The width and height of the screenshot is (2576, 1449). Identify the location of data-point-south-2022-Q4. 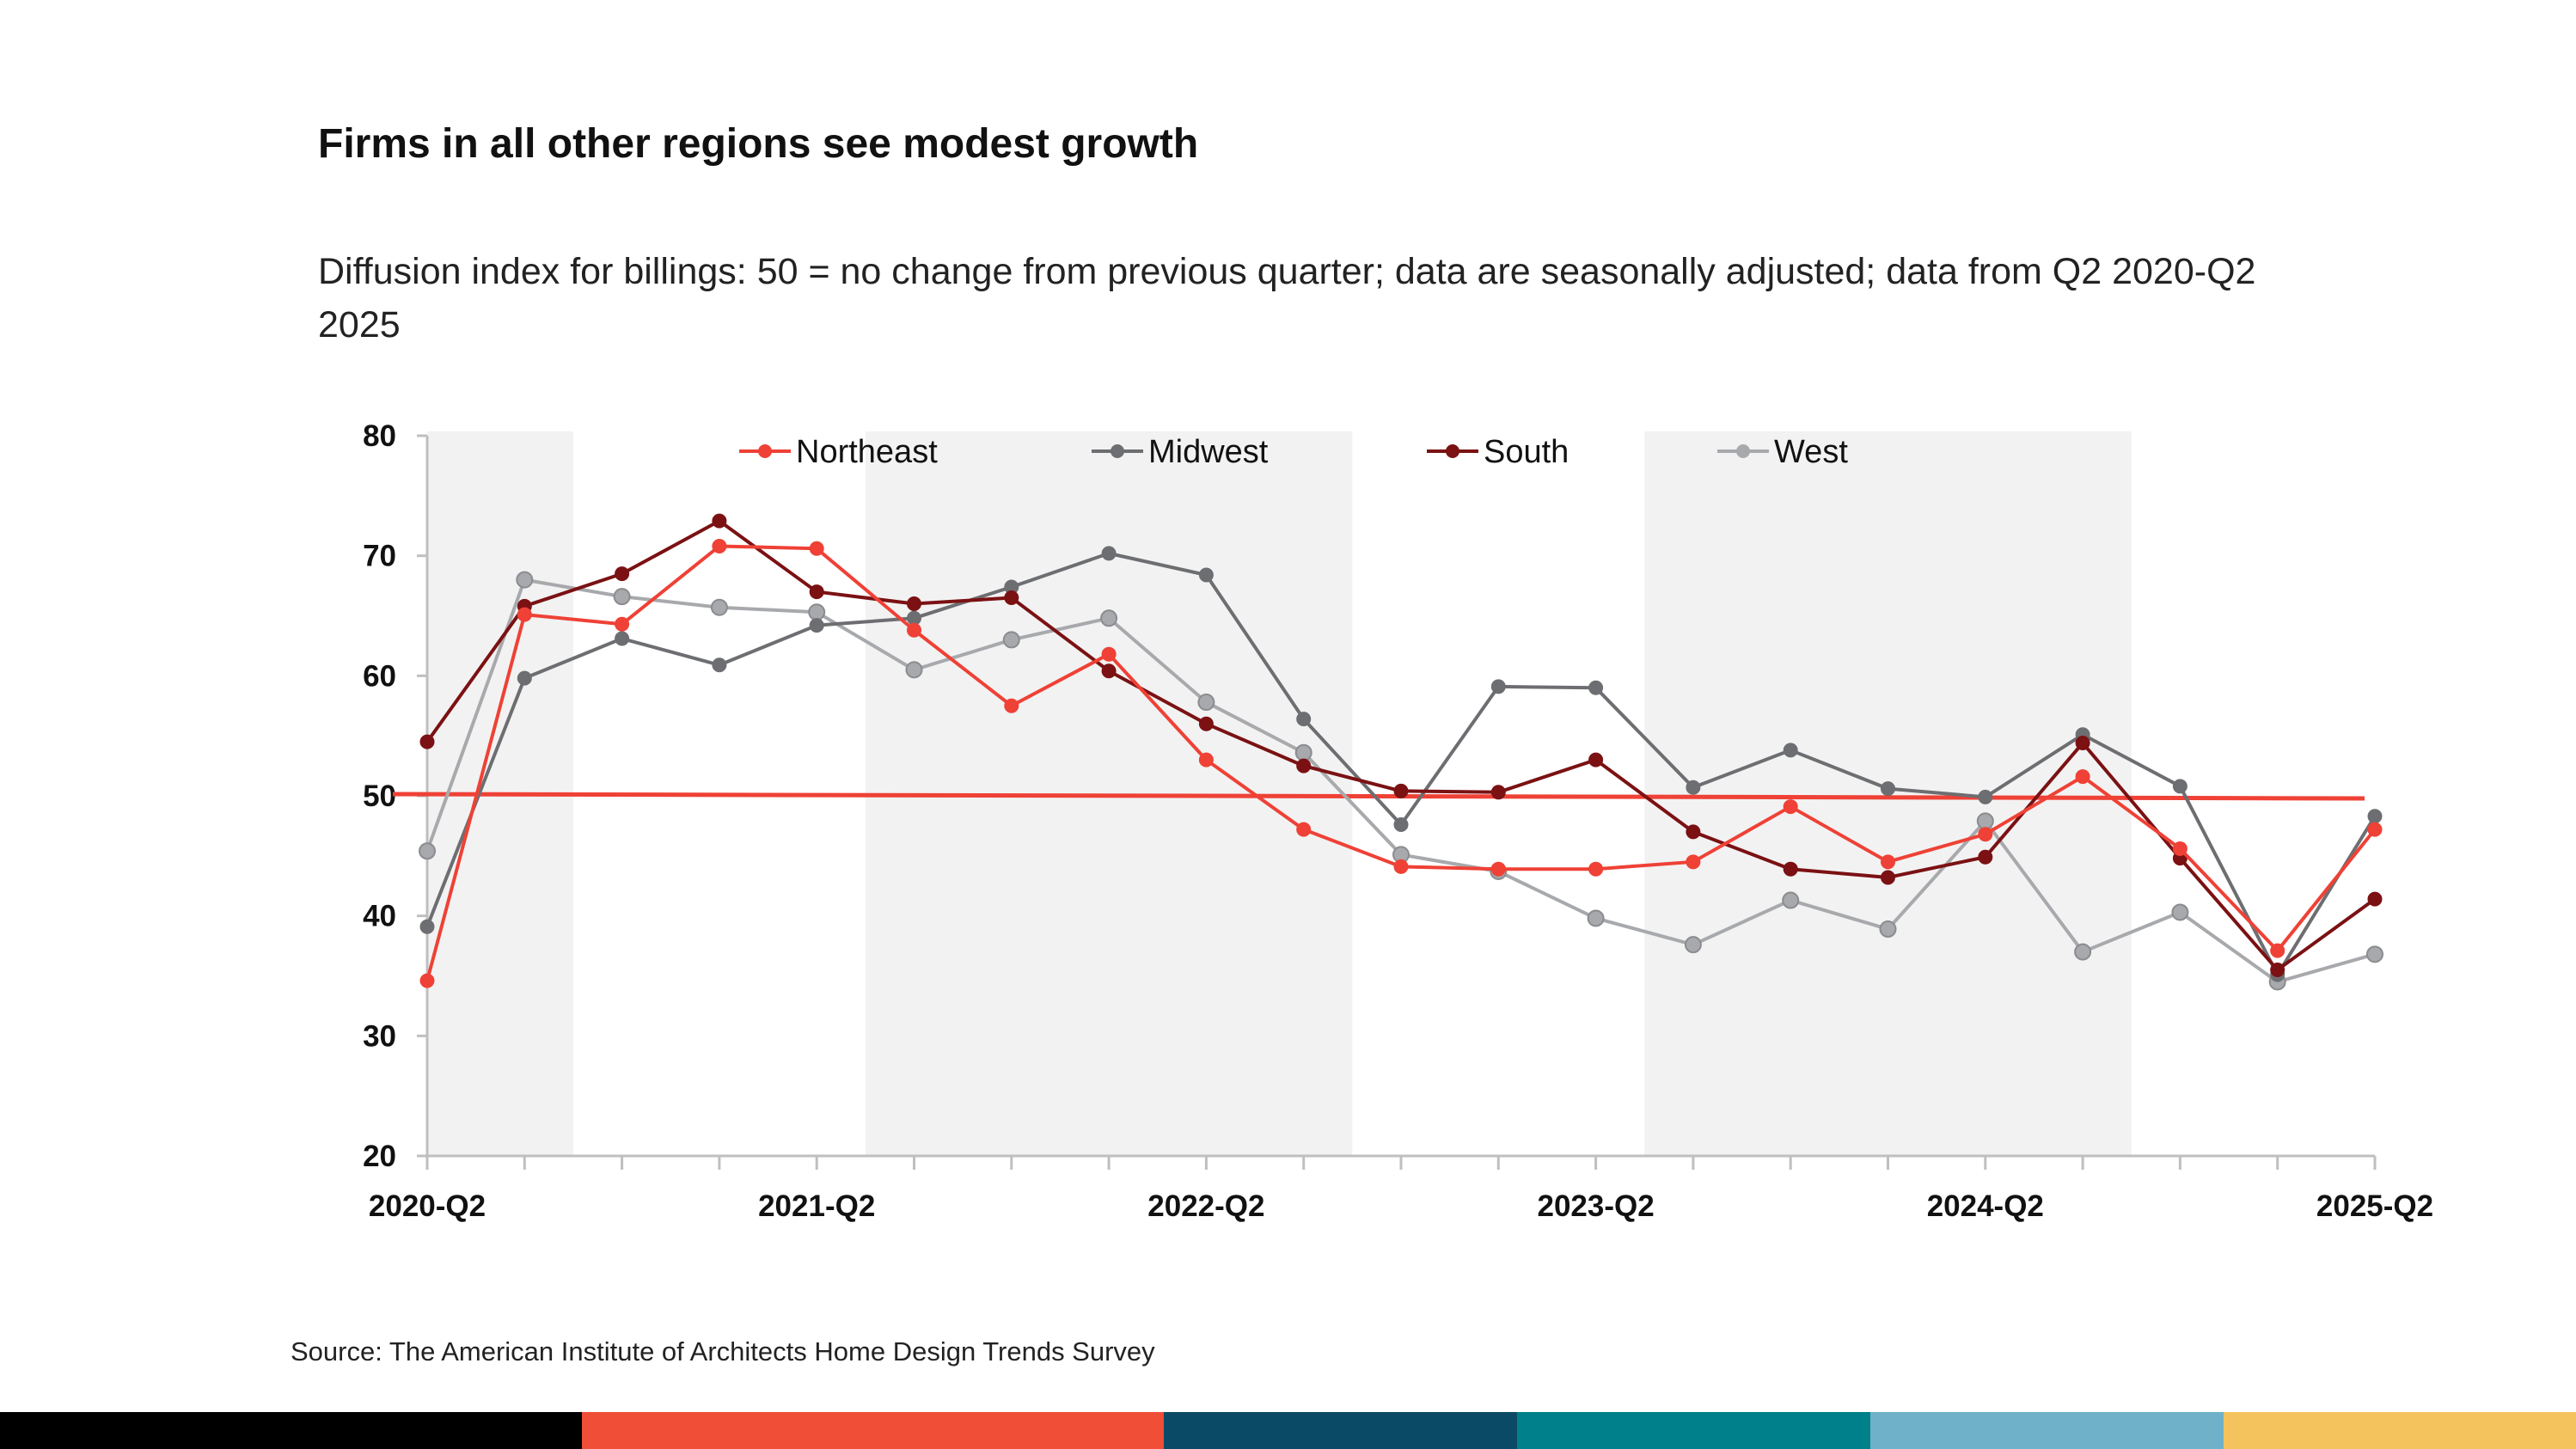
(1401, 790).